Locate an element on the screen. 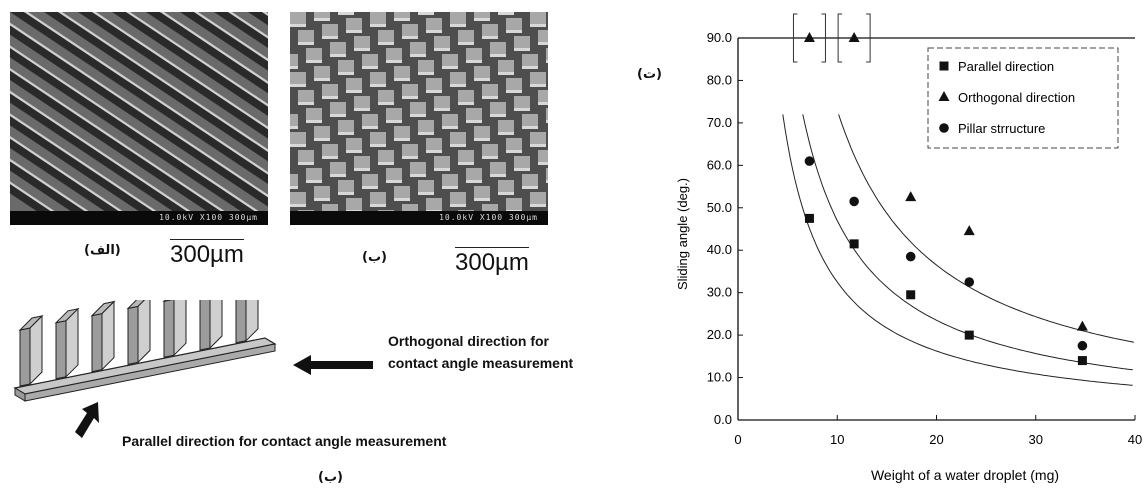 The height and width of the screenshot is (490, 1148). panel-c-label: (ب) is located at coordinates (330, 477).